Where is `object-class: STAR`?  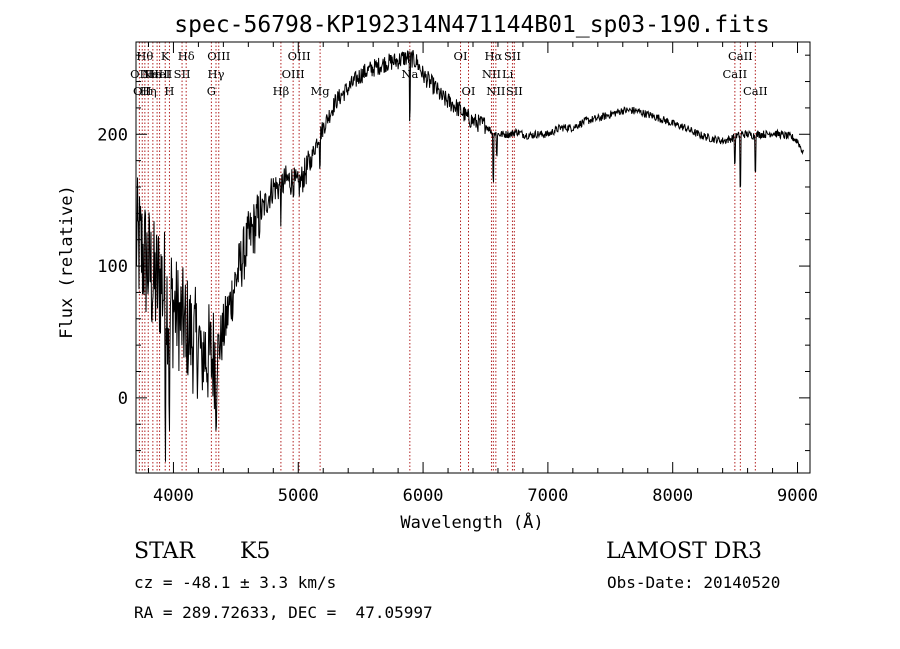 object-class: STAR is located at coordinates (164, 551).